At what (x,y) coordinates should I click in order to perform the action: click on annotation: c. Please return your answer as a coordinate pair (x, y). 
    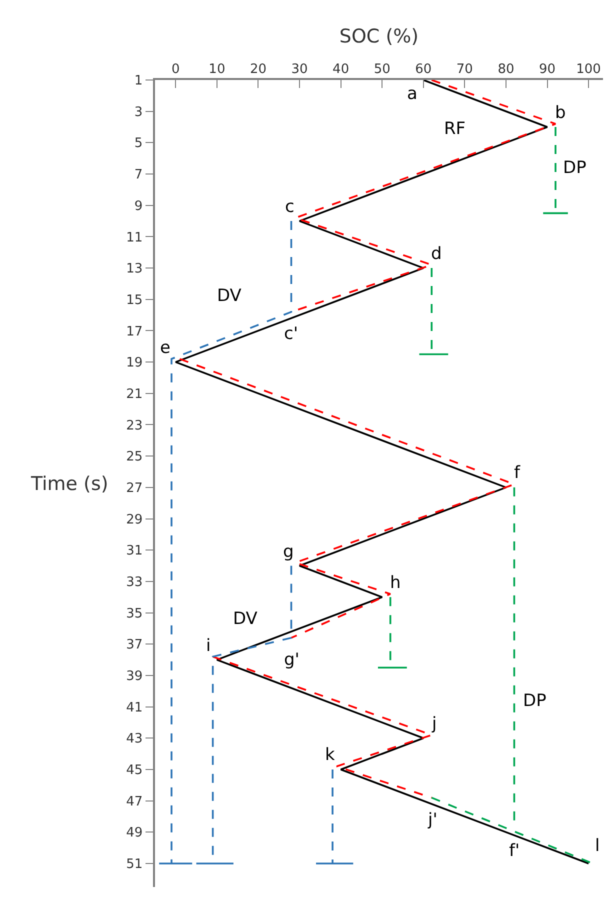
    Looking at the image, I should click on (289, 207).